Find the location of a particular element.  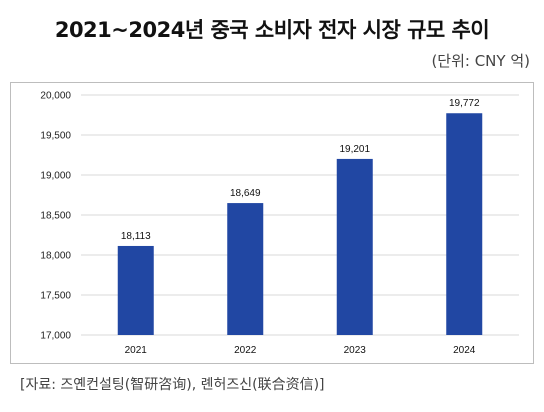

chart-title: 2021~2024년 중국 소비자 전자 시장 규모 추이 is located at coordinates (272, 30).